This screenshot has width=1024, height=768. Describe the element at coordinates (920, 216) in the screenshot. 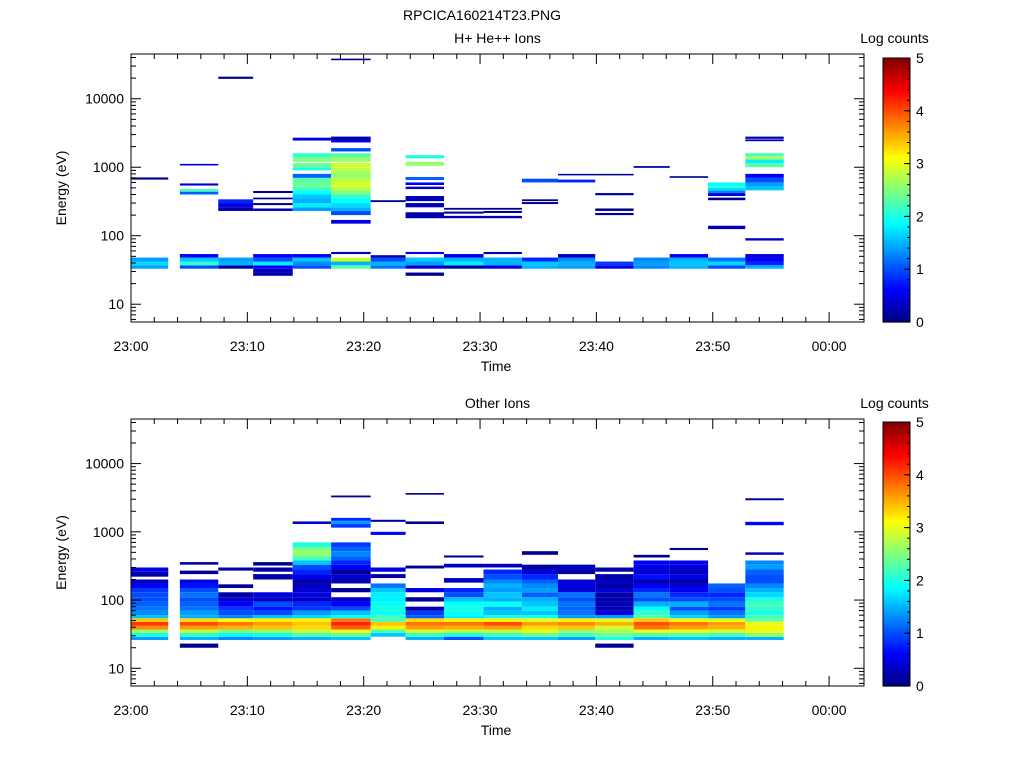

I see `colorbar-tick-label: 2` at that location.